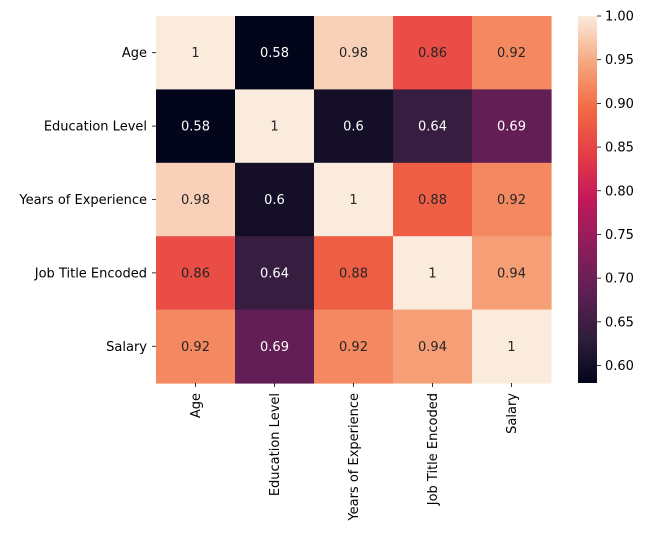  Describe the element at coordinates (619, 148) in the screenshot. I see `colorbar-tick-label: 0.85` at that location.